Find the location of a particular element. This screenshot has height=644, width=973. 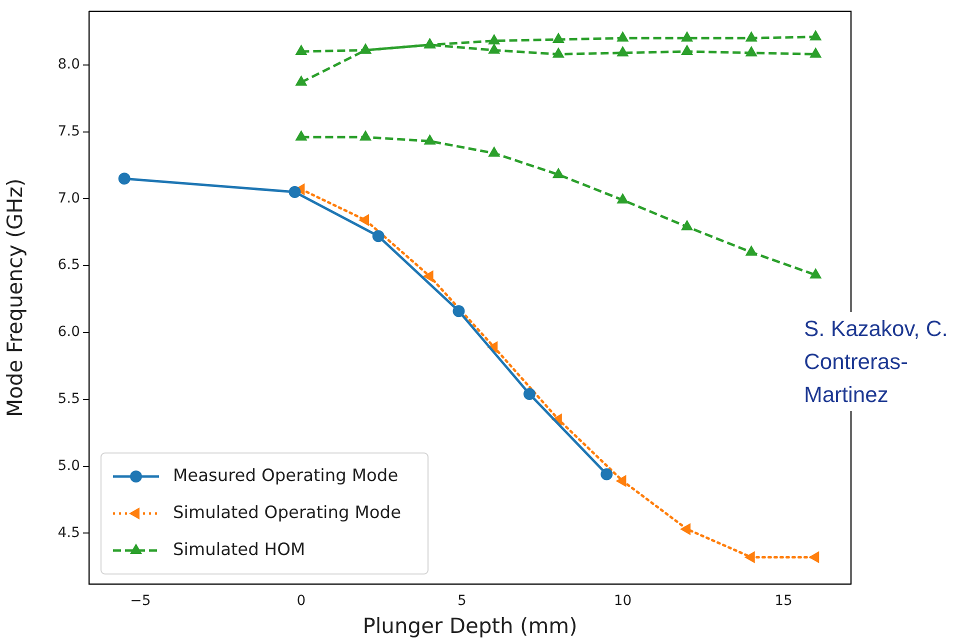

x-tick-label: −5 is located at coordinates (140, 601).